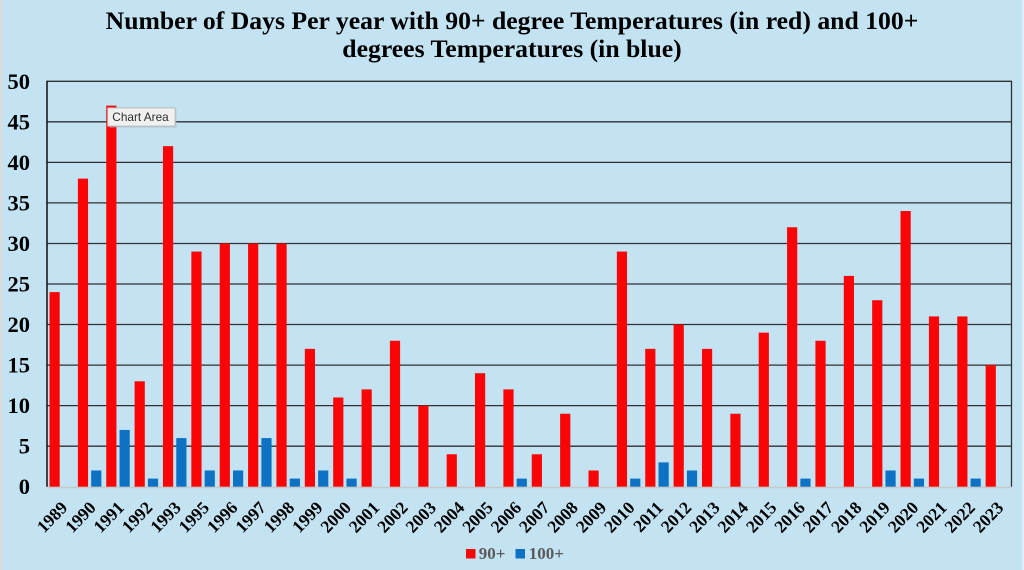  I want to click on svg-text: 90+, so click(492, 553).